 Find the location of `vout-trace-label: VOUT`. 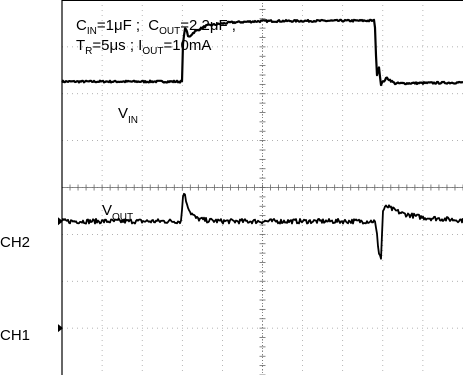

vout-trace-label: VOUT is located at coordinates (117, 212).